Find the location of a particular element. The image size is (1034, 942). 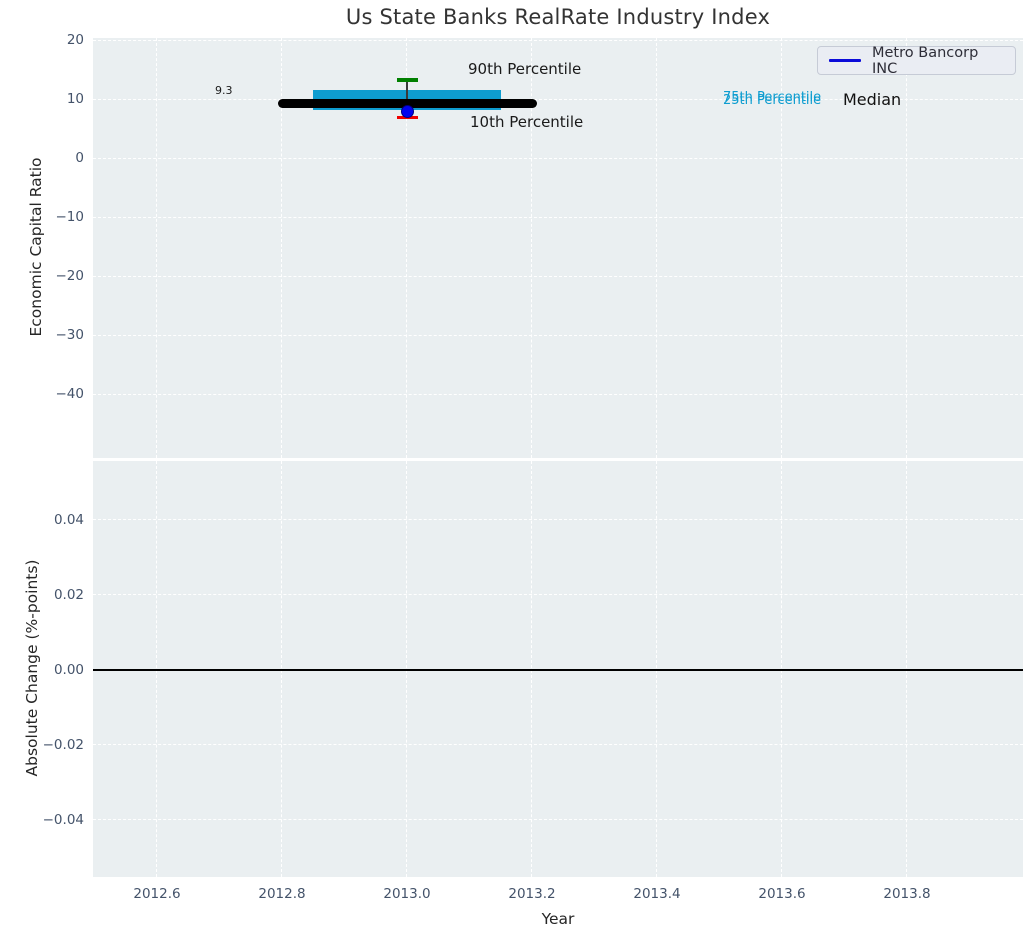

legend-line-icon is located at coordinates (845, 60).